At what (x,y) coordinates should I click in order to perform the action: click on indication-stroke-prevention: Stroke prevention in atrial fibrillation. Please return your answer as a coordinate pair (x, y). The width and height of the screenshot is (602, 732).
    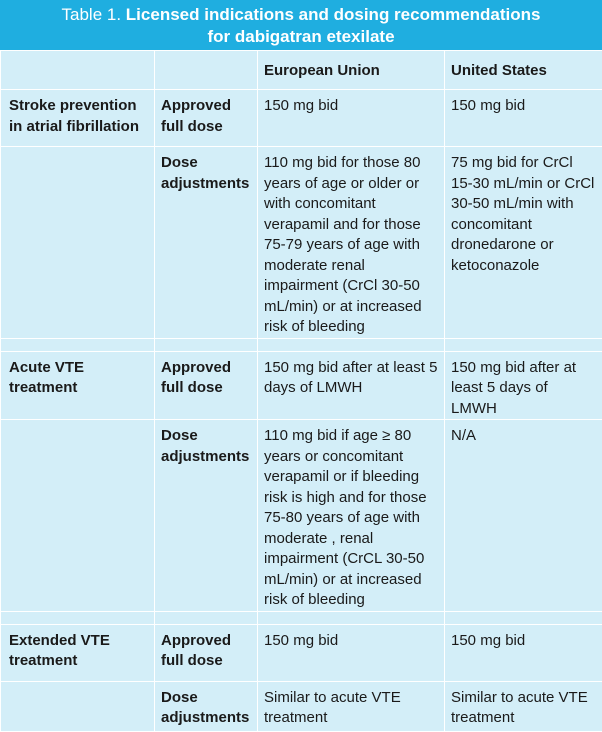
    Looking at the image, I should click on (78, 118).